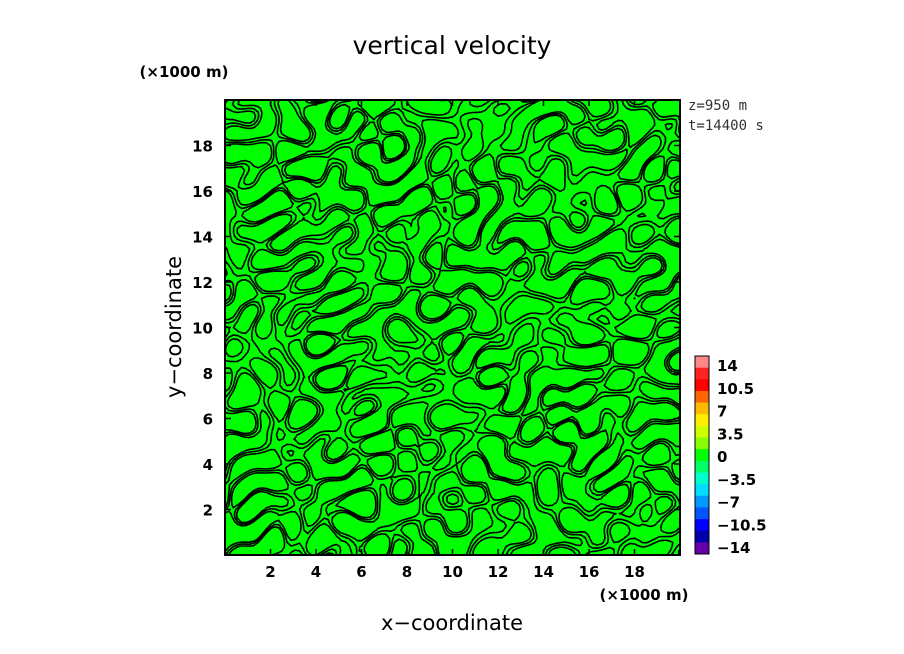  What do you see at coordinates (208, 420) in the screenshot?
I see `y-tick-label: 6` at bounding box center [208, 420].